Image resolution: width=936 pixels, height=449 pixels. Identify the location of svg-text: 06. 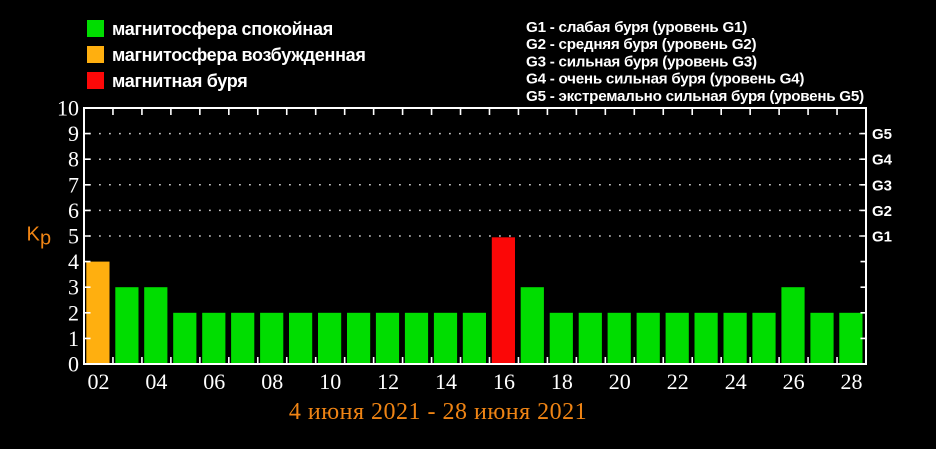
(214, 381).